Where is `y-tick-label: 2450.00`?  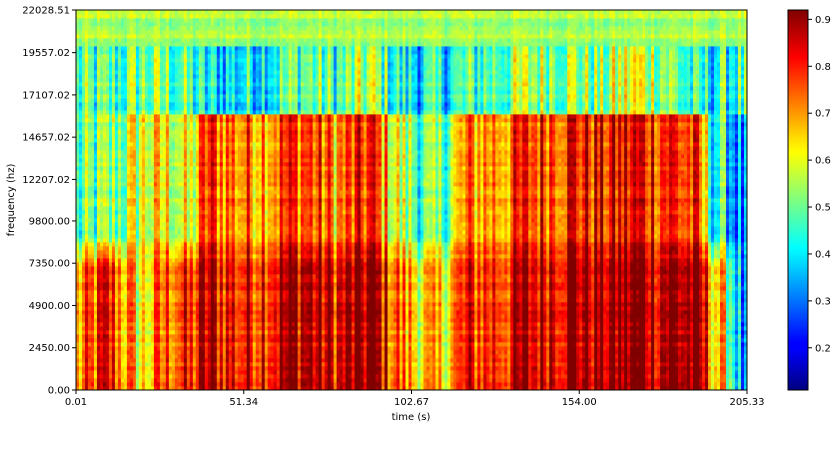 y-tick-label: 2450.00 is located at coordinates (49, 348).